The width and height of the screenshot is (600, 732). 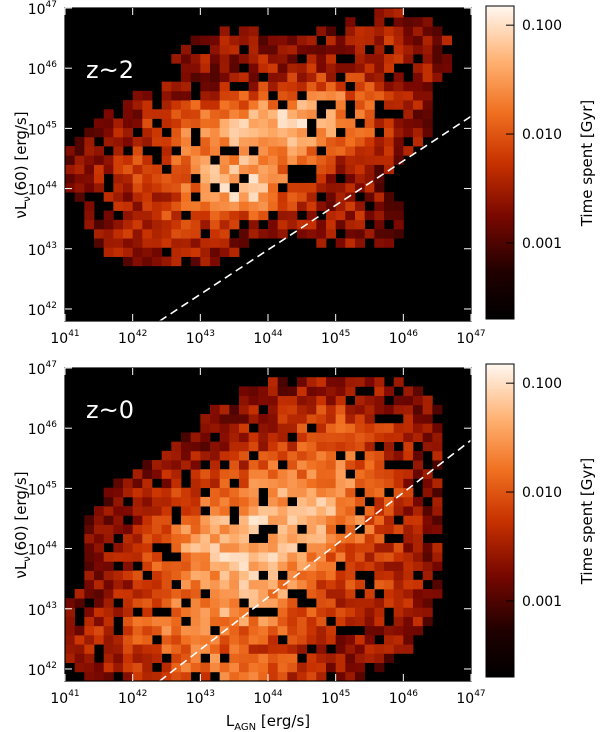 I want to click on colorbar-tick-label: 0.001, so click(x=542, y=602).